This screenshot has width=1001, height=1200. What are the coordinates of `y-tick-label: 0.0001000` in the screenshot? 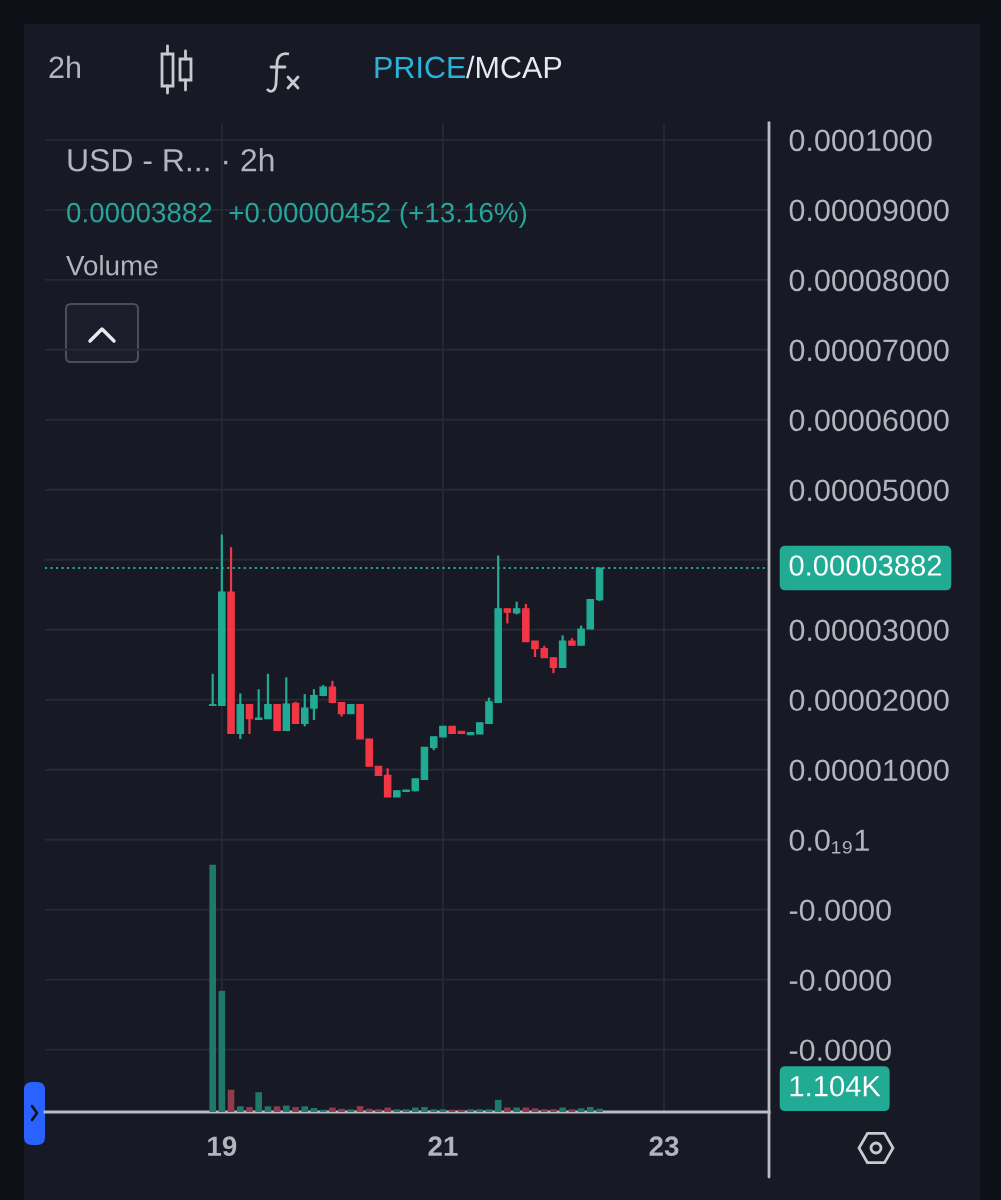 It's located at (860, 140).